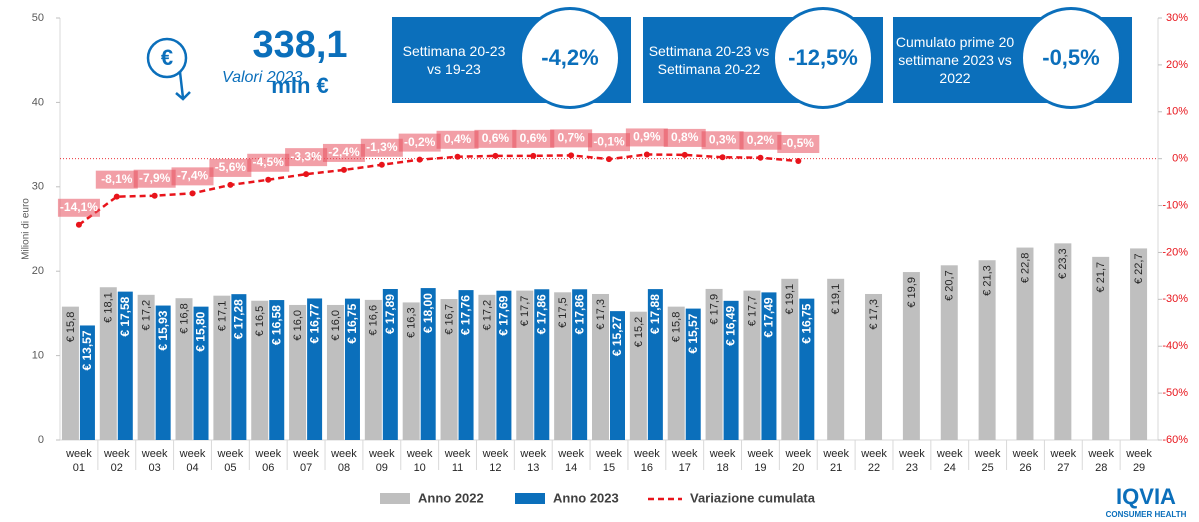  What do you see at coordinates (87, 350) in the screenshot?
I see `bar-2023-label: € 13,57` at bounding box center [87, 350].